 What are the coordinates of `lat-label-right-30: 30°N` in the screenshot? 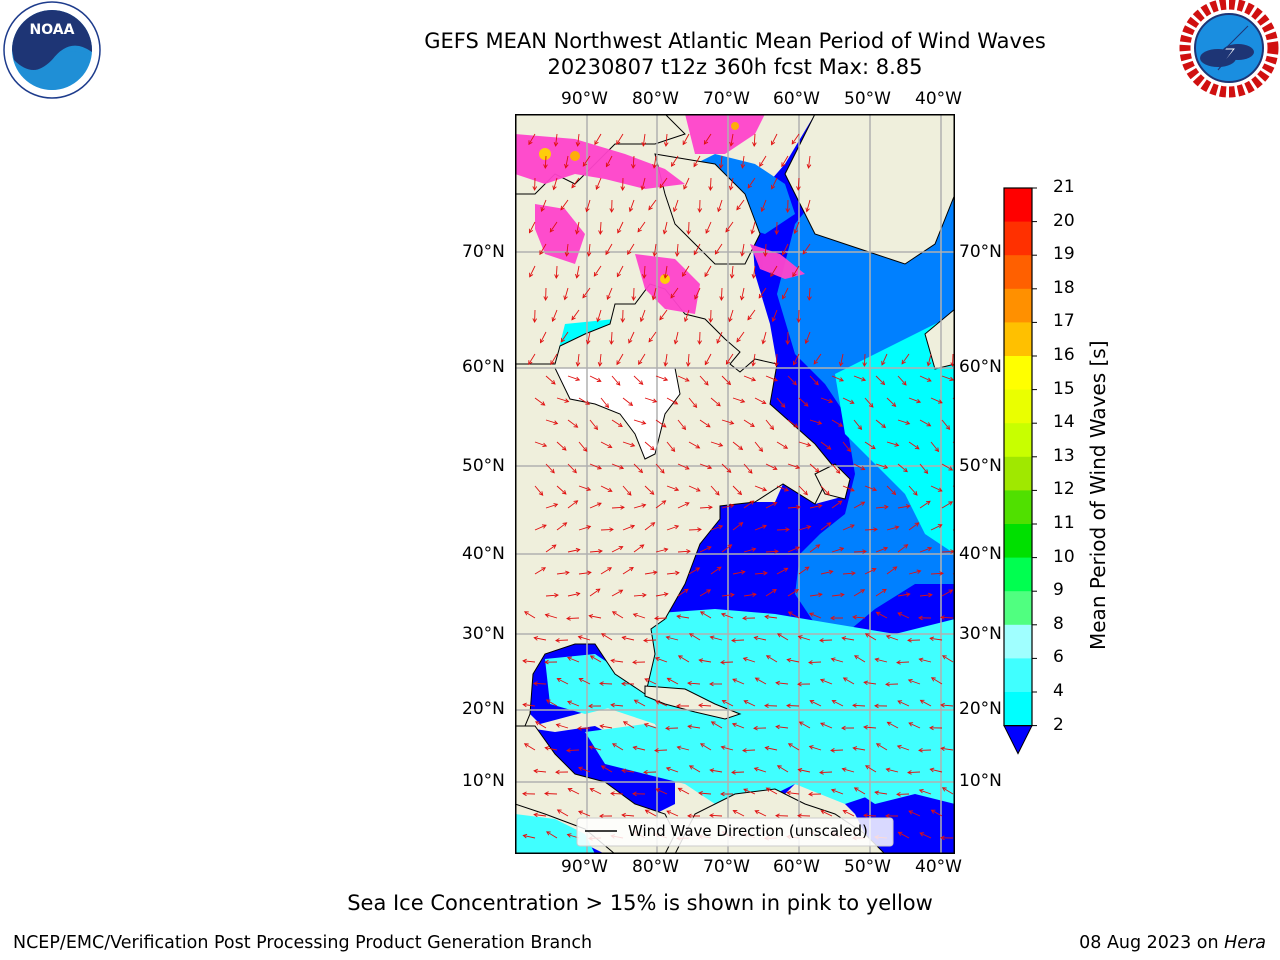 It's located at (980, 634).